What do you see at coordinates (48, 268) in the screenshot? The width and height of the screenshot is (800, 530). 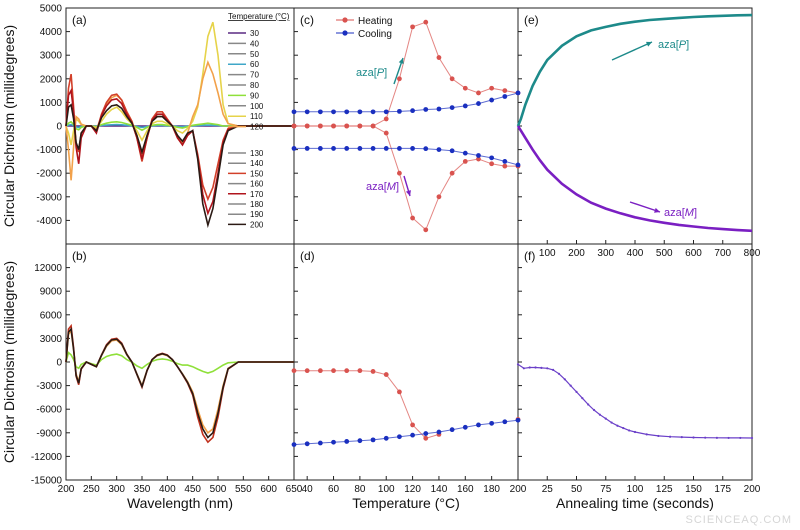 I see `y-tick-label: 12000` at bounding box center [48, 268].